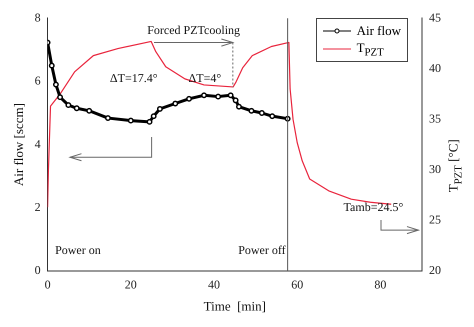 This screenshot has height=327, width=474. I want to click on y-tick-label: 2, so click(37, 207).